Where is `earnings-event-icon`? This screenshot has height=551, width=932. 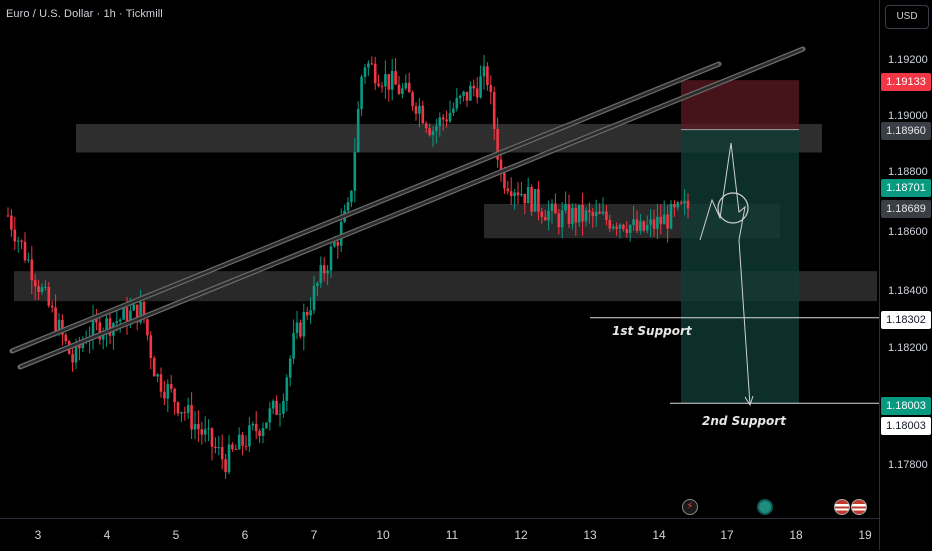
earnings-event-icon is located at coordinates (765, 507).